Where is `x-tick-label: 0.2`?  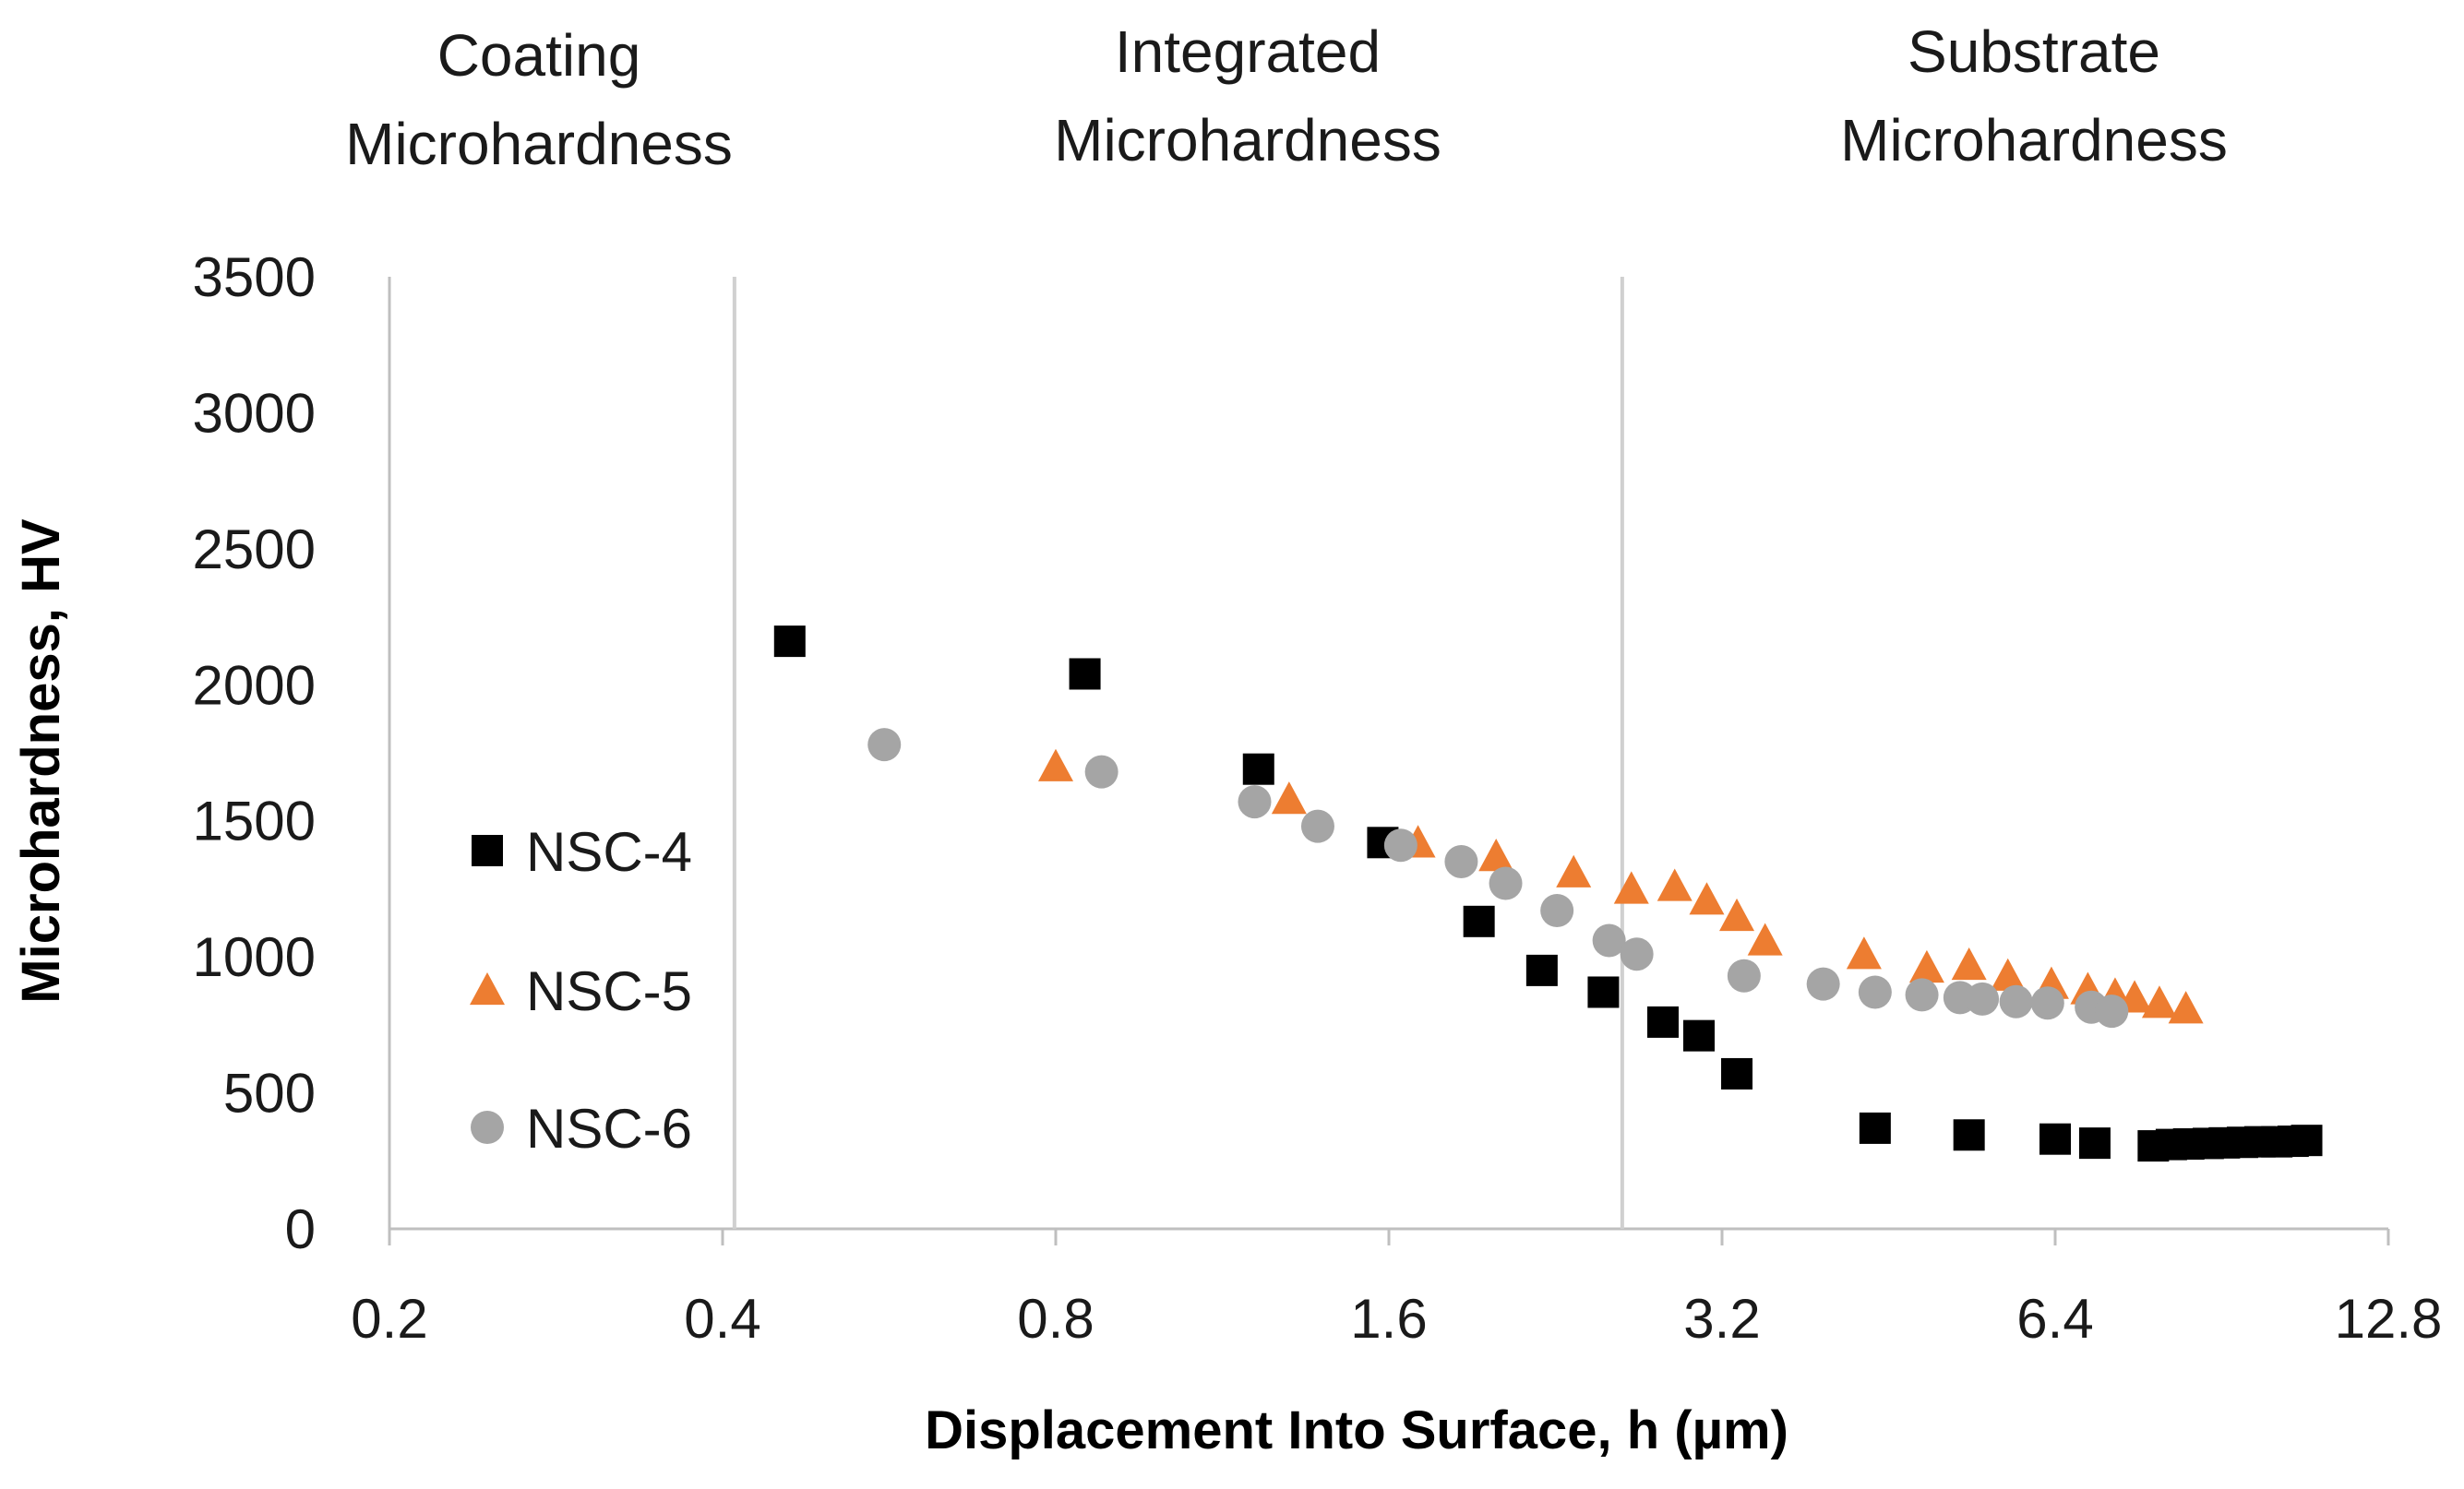
x-tick-label: 0.2 is located at coordinates (389, 1319).